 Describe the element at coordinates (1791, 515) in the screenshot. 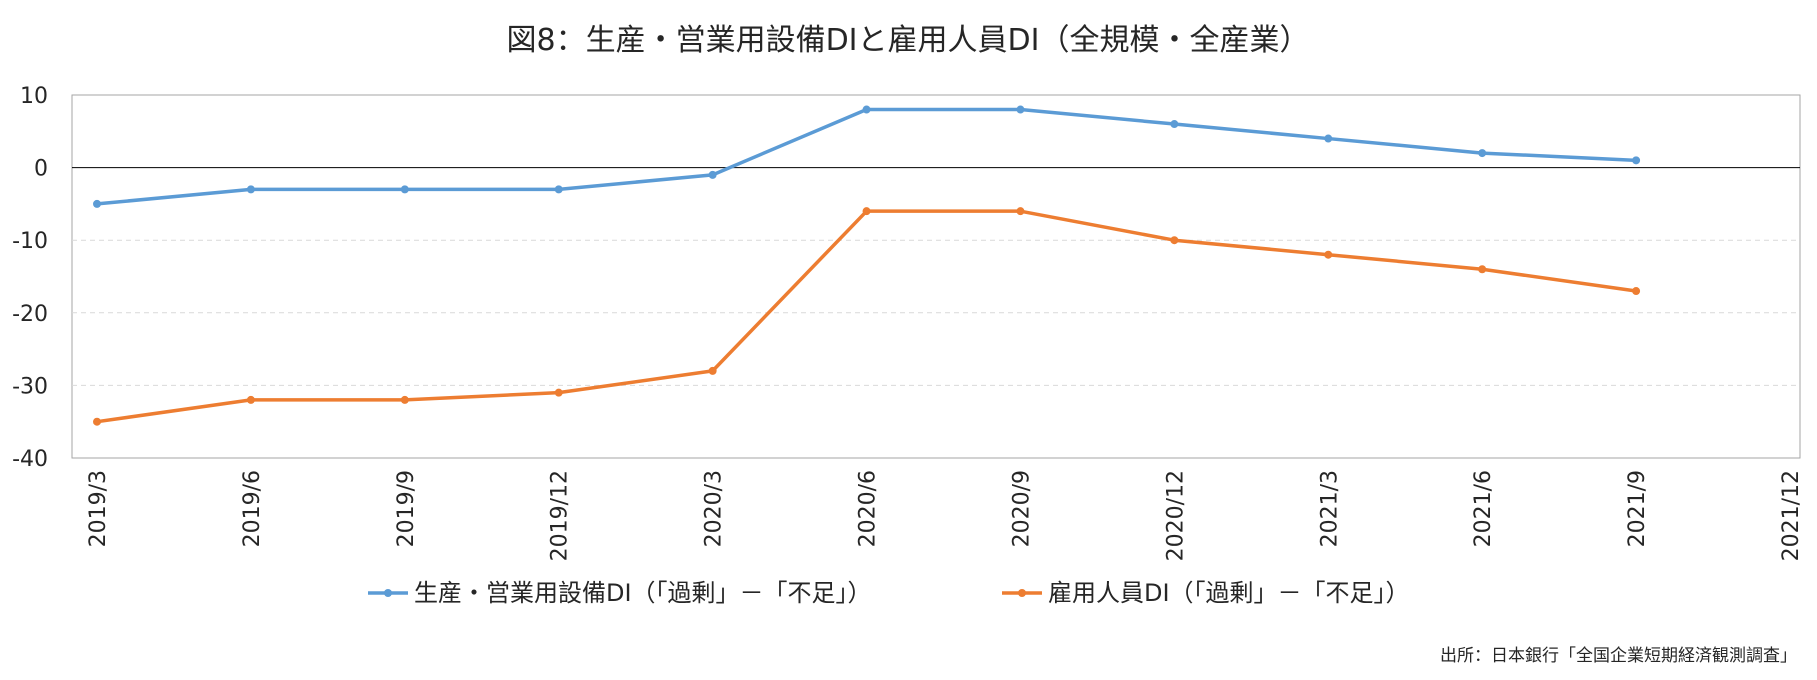

I see `x-tick-label: 2021/12` at that location.